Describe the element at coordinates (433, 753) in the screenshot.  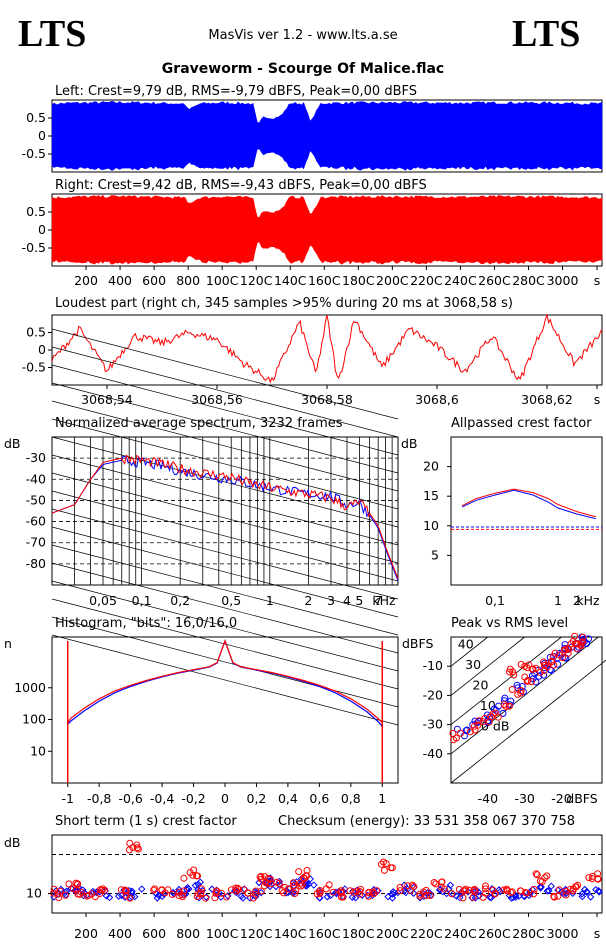
I see `peak-rms-ytick-label: -40` at that location.